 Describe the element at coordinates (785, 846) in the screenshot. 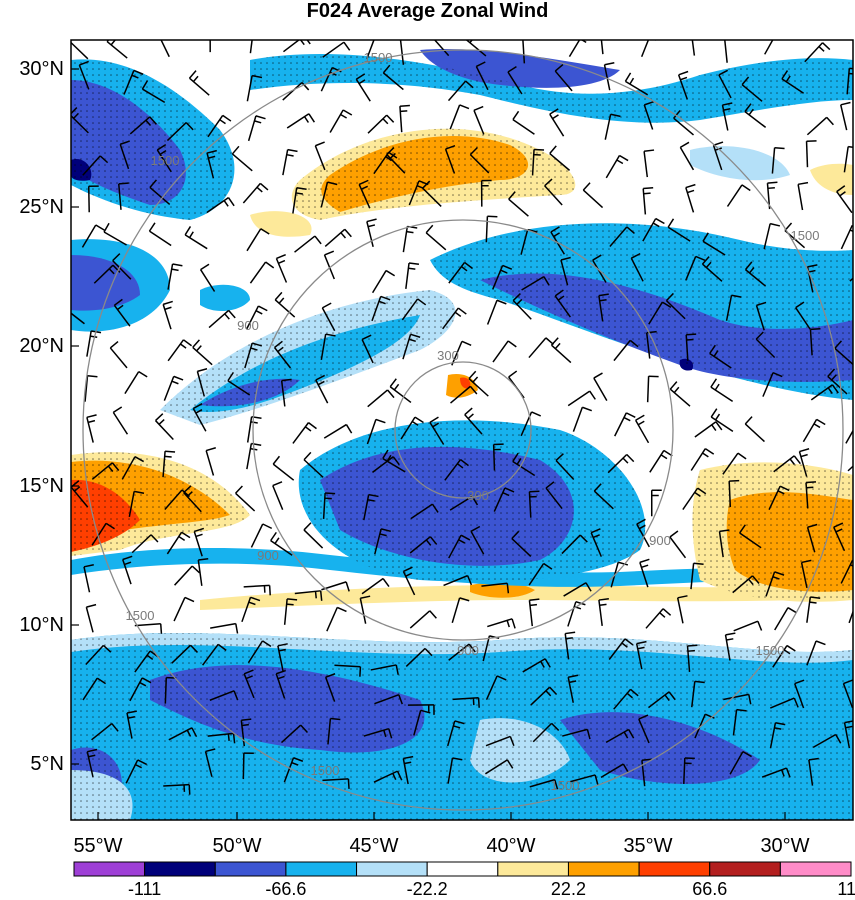

I see `longitude-label: 30°W` at that location.